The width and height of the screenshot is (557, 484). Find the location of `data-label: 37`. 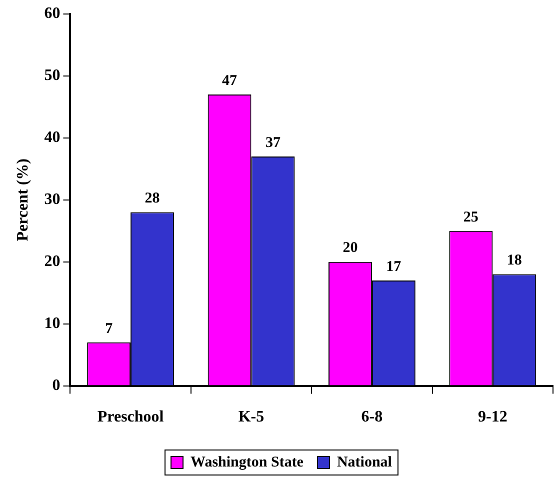

data-label: 37 is located at coordinates (273, 142).